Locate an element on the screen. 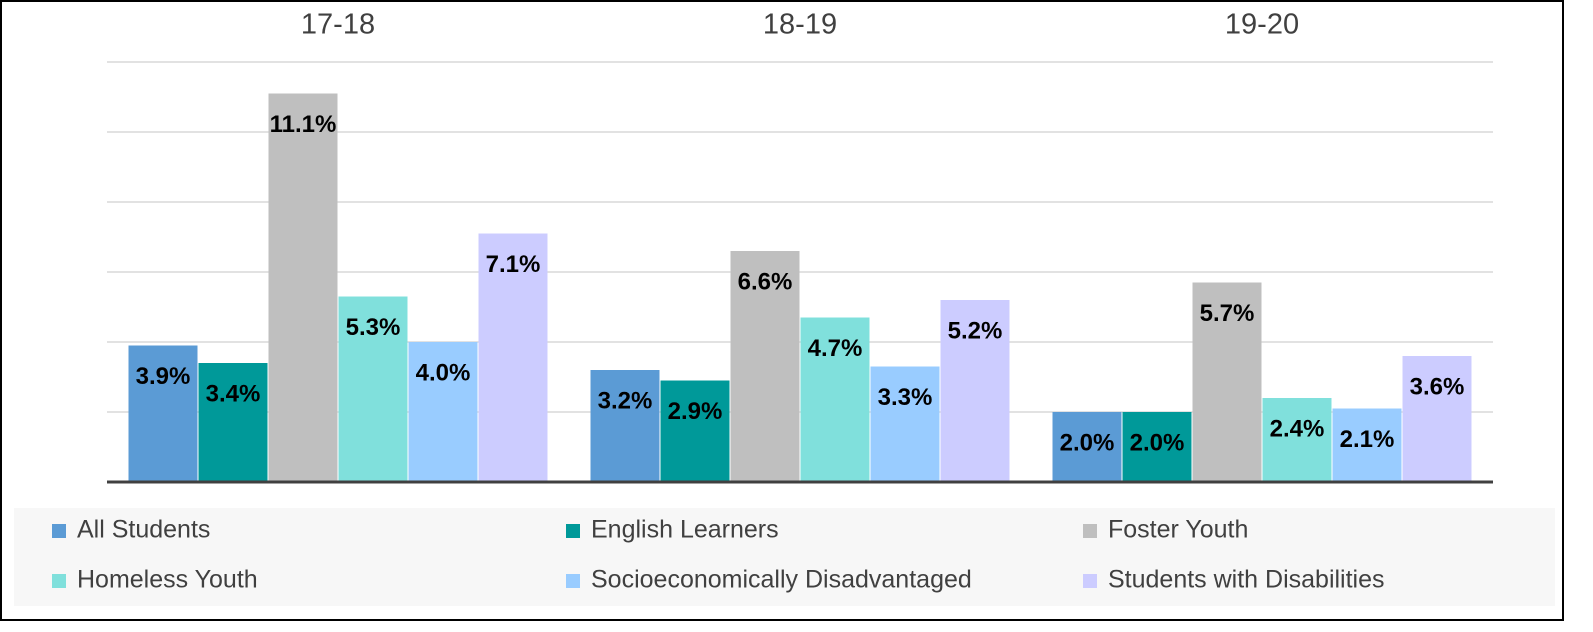 Image resolution: width=1593 pixels, height=632 pixels. value-label: 6.6% is located at coordinates (765, 281).